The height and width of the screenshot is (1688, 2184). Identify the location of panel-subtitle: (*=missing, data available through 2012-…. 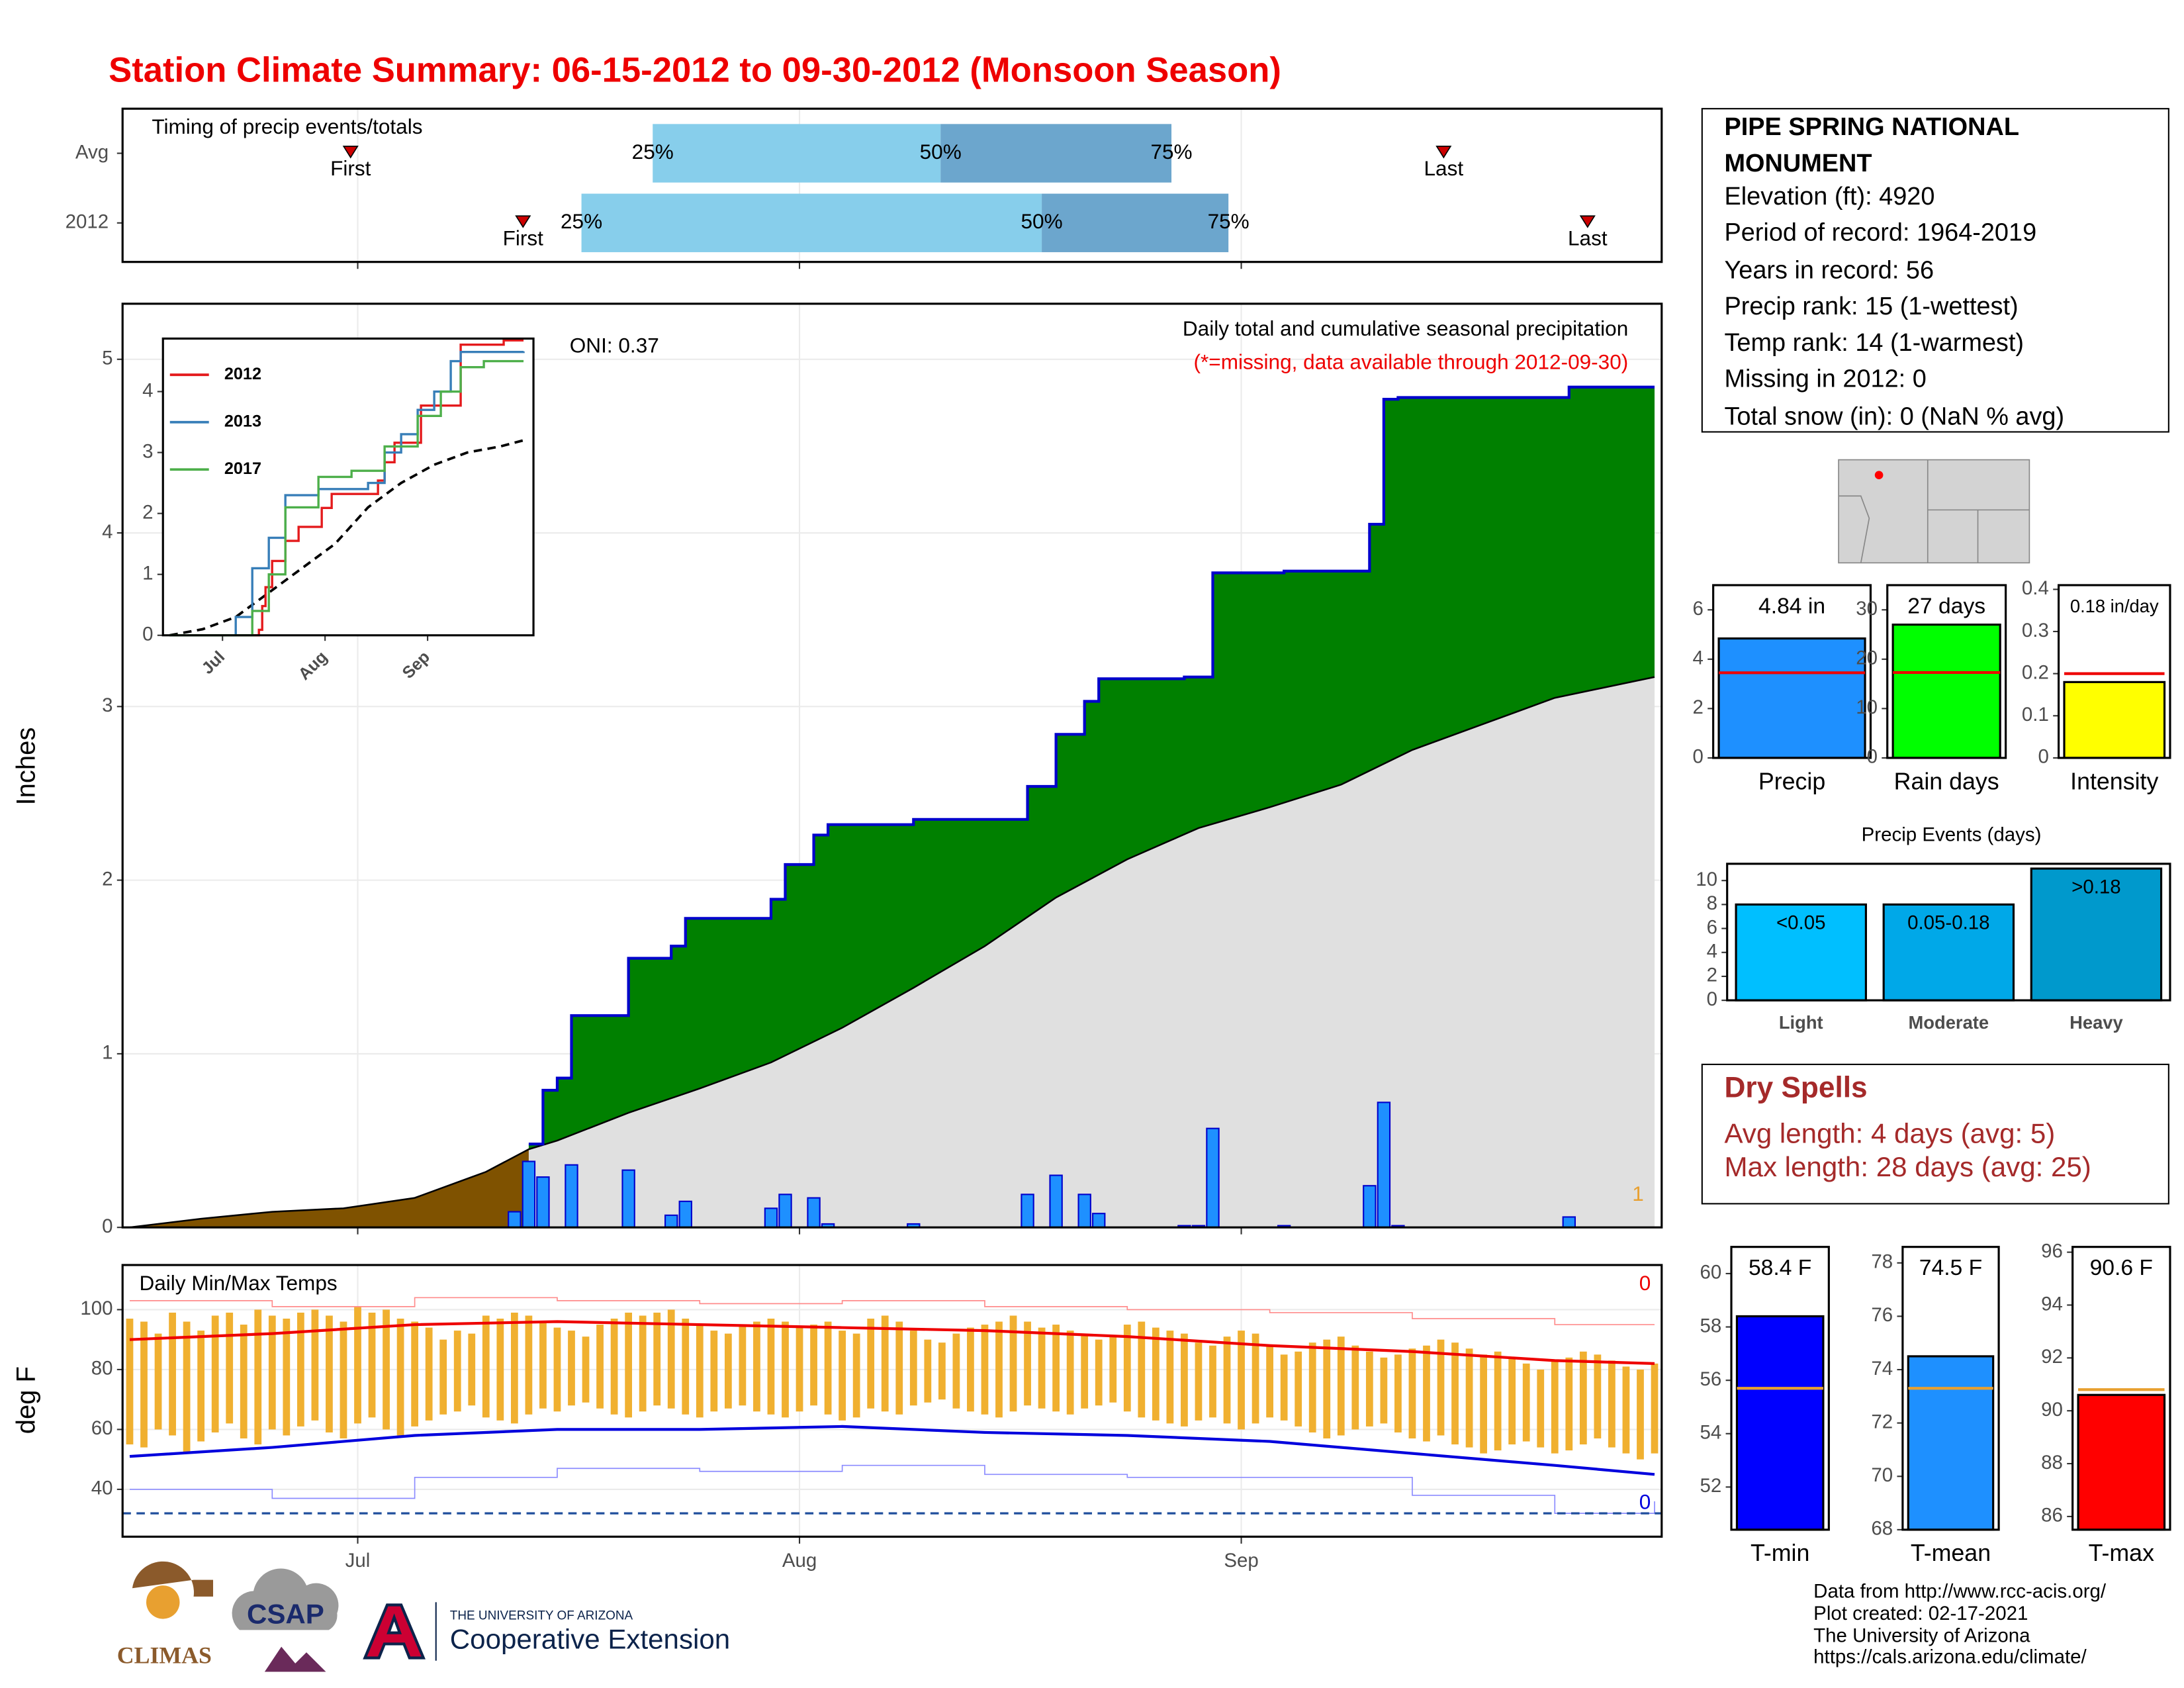
(1411, 362).